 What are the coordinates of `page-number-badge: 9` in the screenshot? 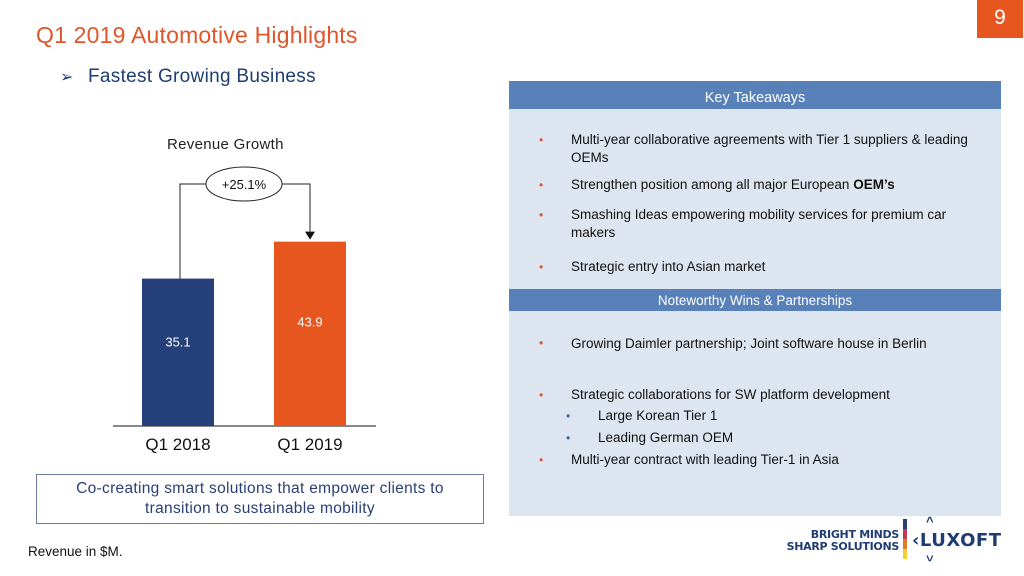 It's located at (1000, 19).